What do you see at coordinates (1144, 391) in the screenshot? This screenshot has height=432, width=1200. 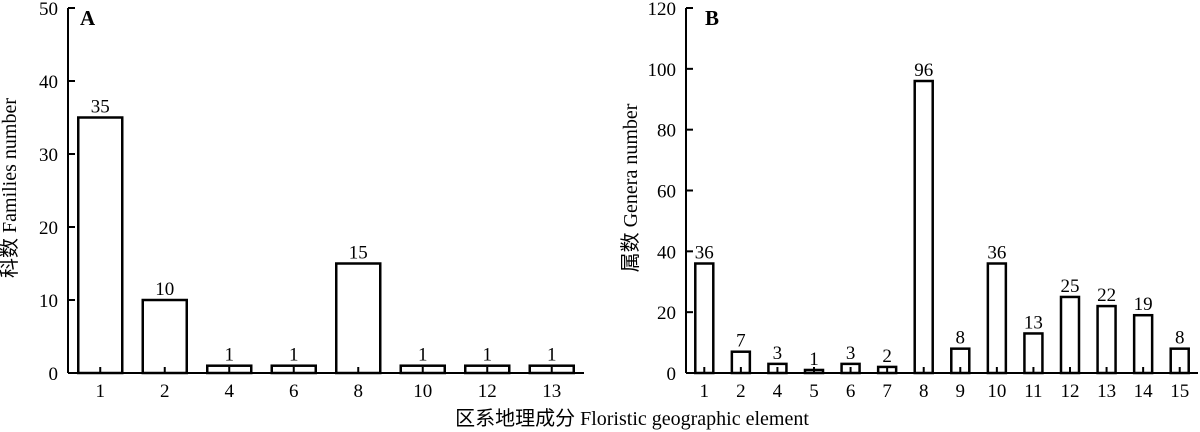 I see `x-tick-label: 14` at bounding box center [1144, 391].